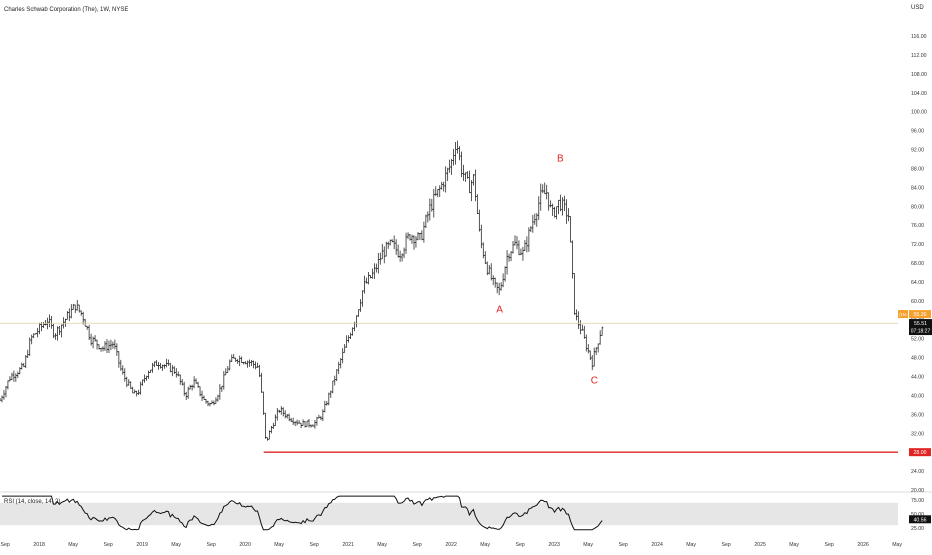 The height and width of the screenshot is (555, 932). I want to click on price-tick-label: 64.00, so click(917, 283).